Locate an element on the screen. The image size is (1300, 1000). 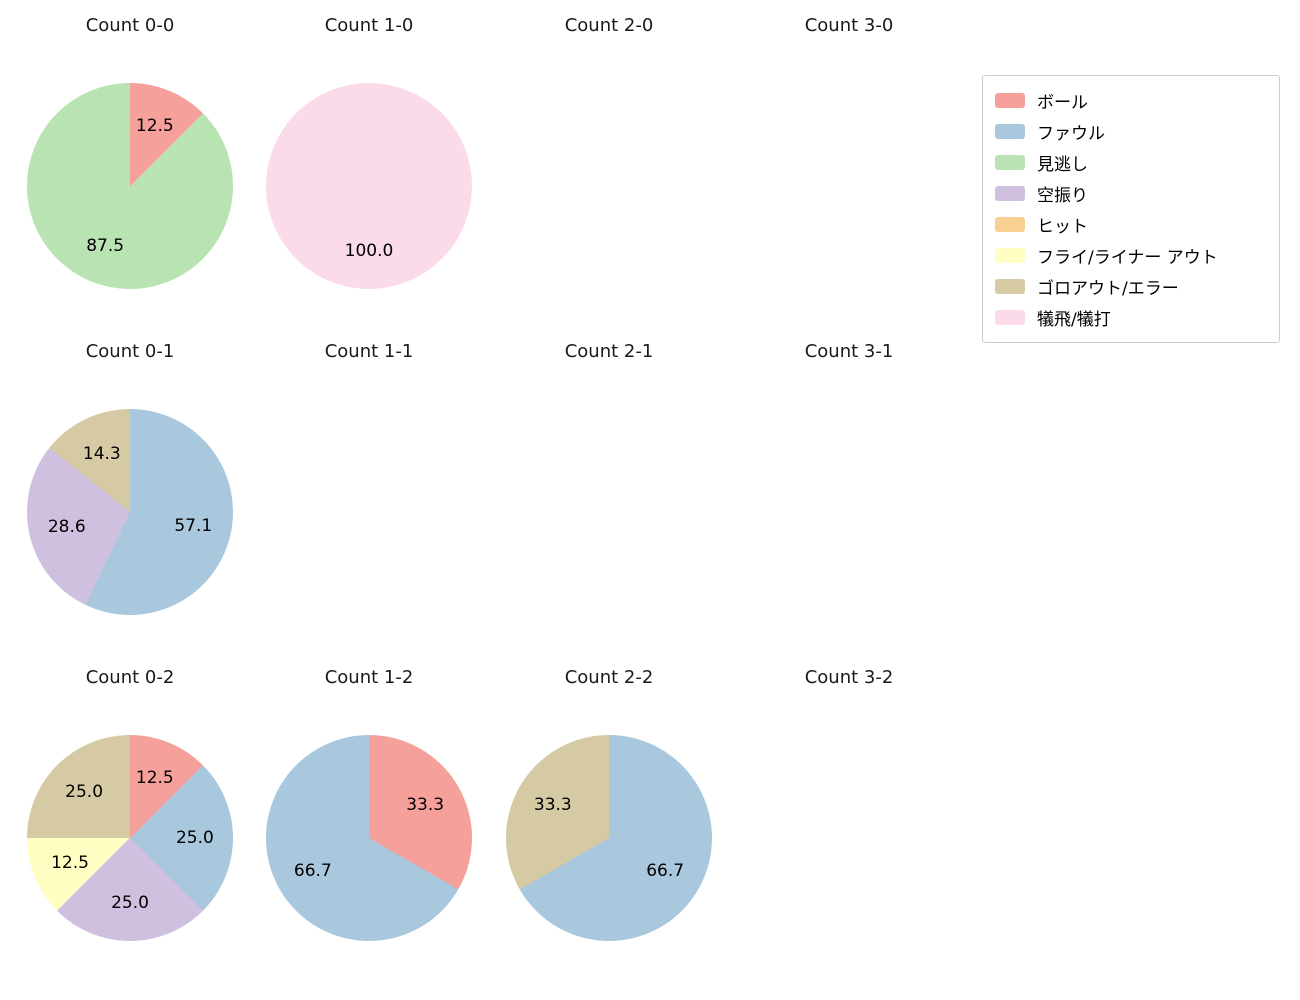
legend-item: ゴロアウト/エラー is located at coordinates (1131, 286).